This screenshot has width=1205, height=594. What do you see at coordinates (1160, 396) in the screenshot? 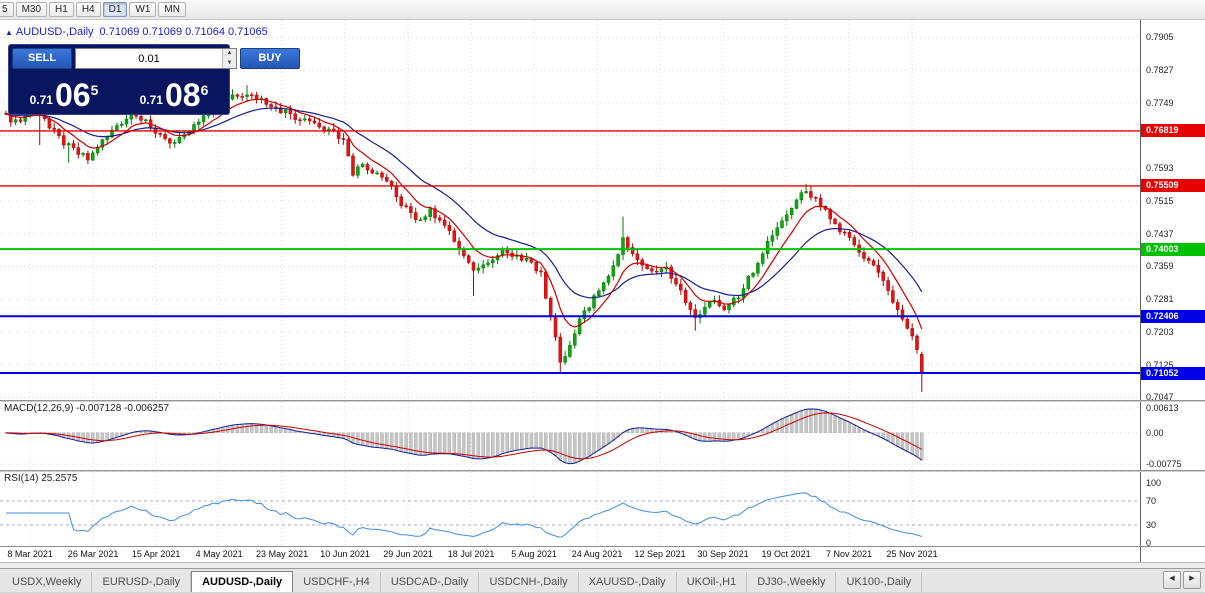
I see `price-tick-label: 0.7047` at bounding box center [1160, 396].